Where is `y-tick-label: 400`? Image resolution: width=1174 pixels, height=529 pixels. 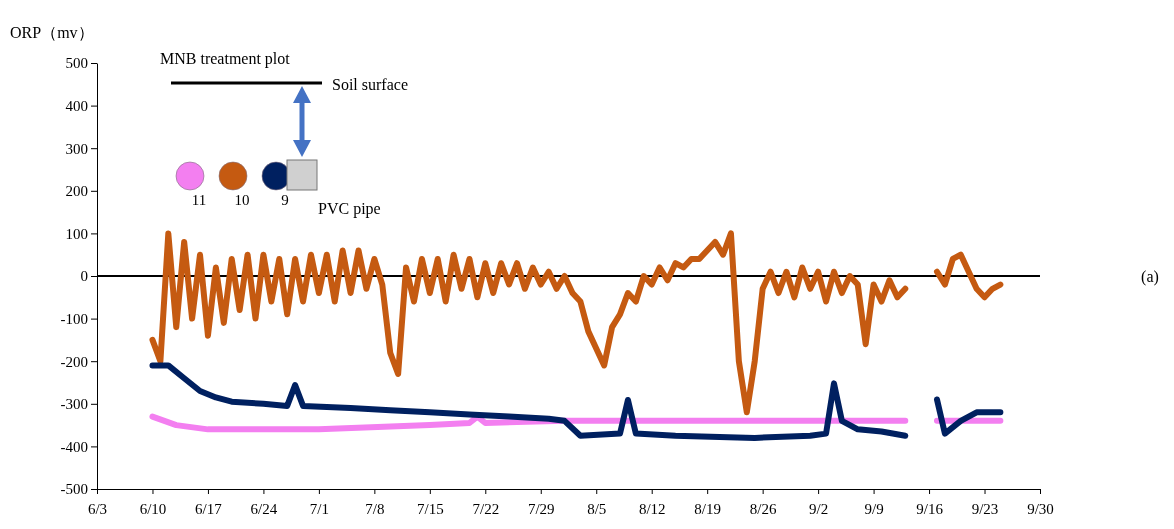
y-tick-label: 400 is located at coordinates (76, 105).